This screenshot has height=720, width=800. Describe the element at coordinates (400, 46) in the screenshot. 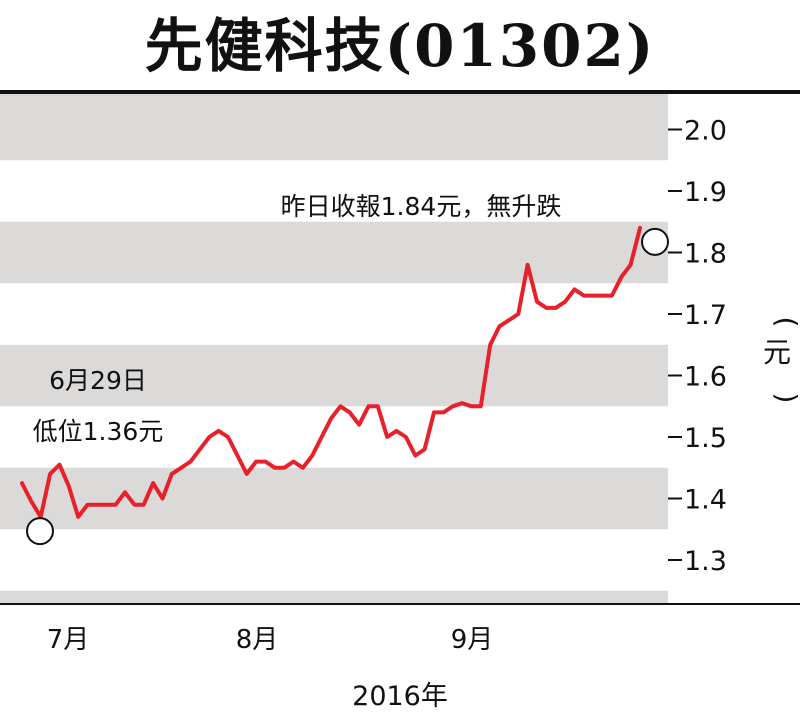

I see `chart-title: 先健科技(01302)` at that location.